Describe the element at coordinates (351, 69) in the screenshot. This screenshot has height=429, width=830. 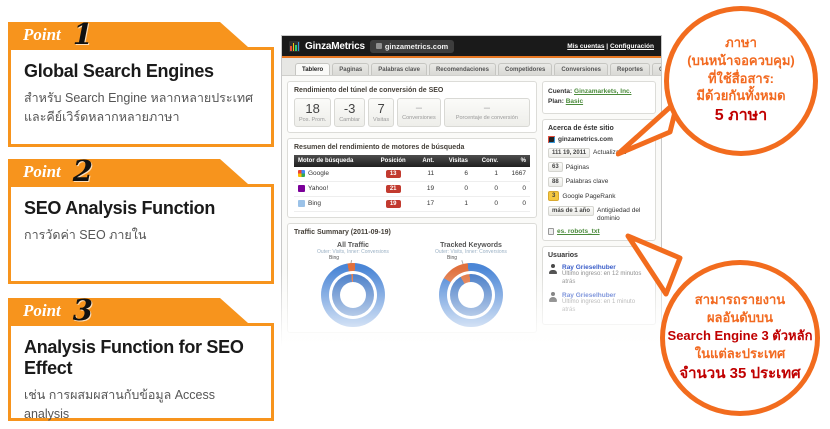
I see `tab-paginas: Paginas` at that location.